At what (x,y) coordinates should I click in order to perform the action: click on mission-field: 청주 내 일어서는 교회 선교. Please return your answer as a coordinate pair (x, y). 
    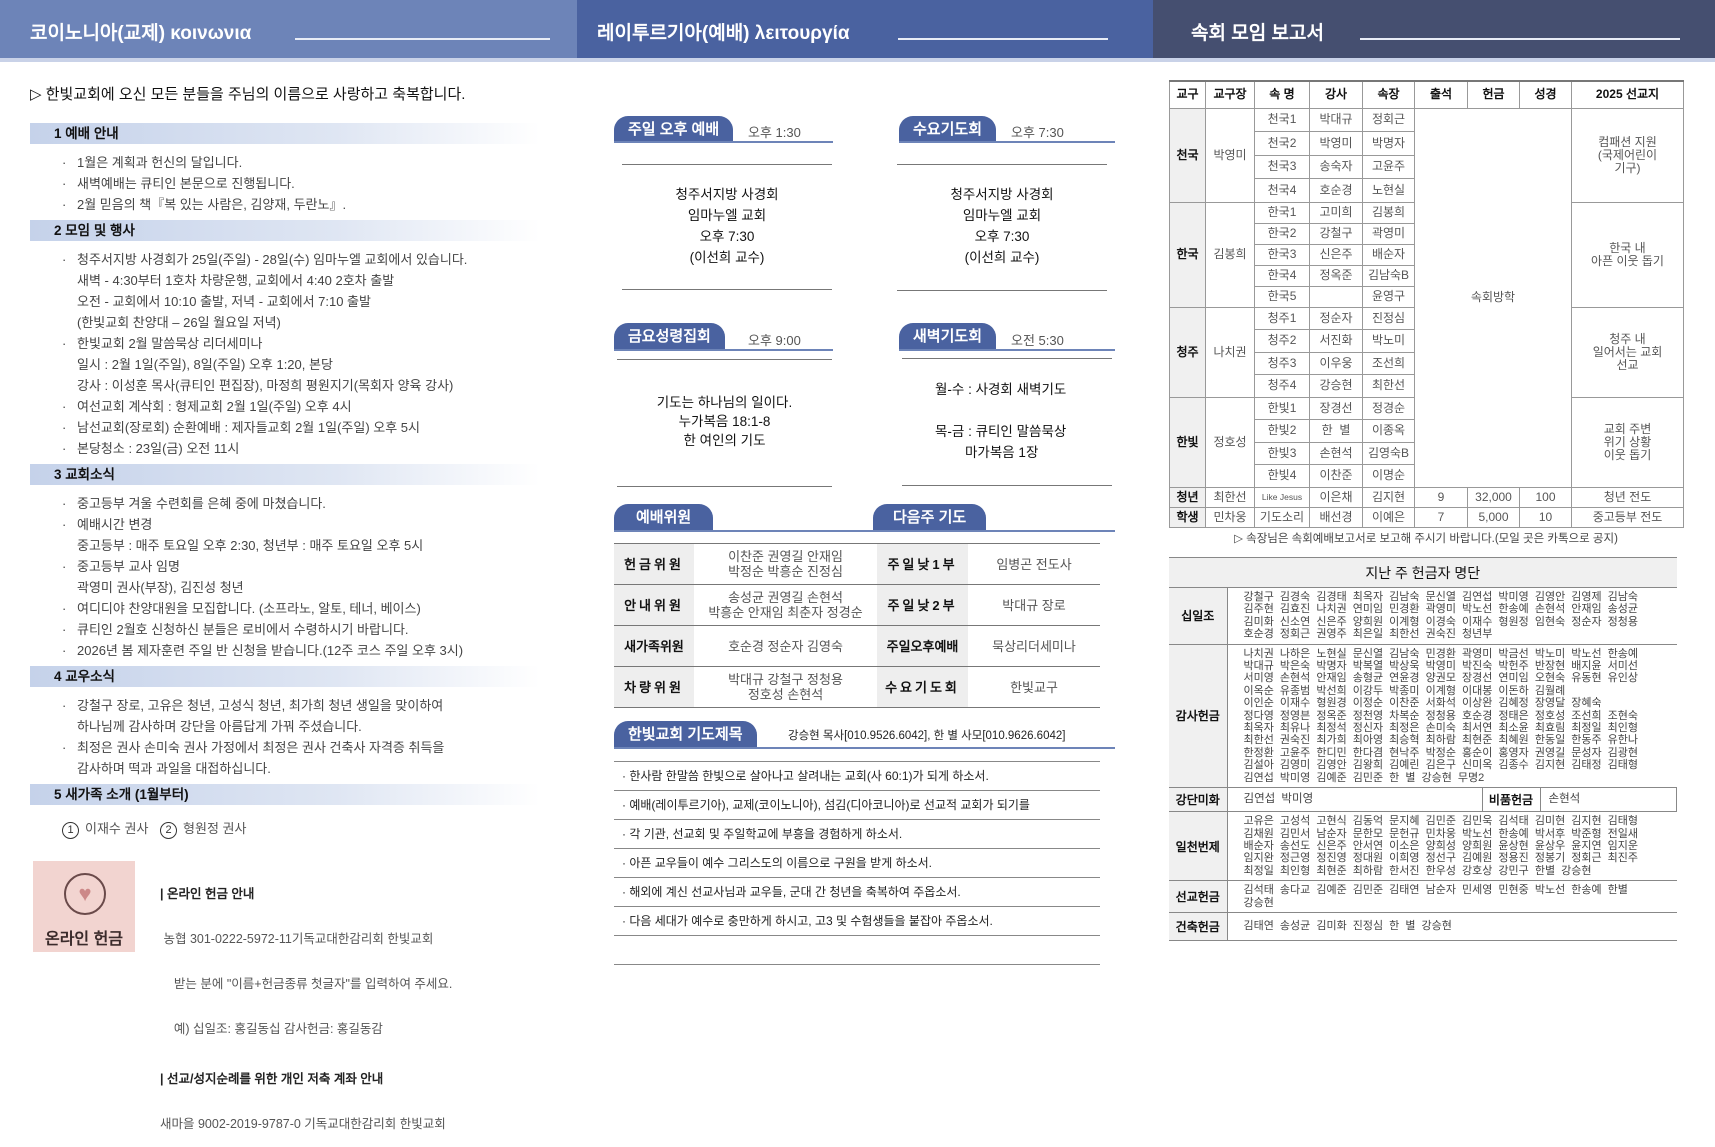
    Looking at the image, I should click on (1627, 352).